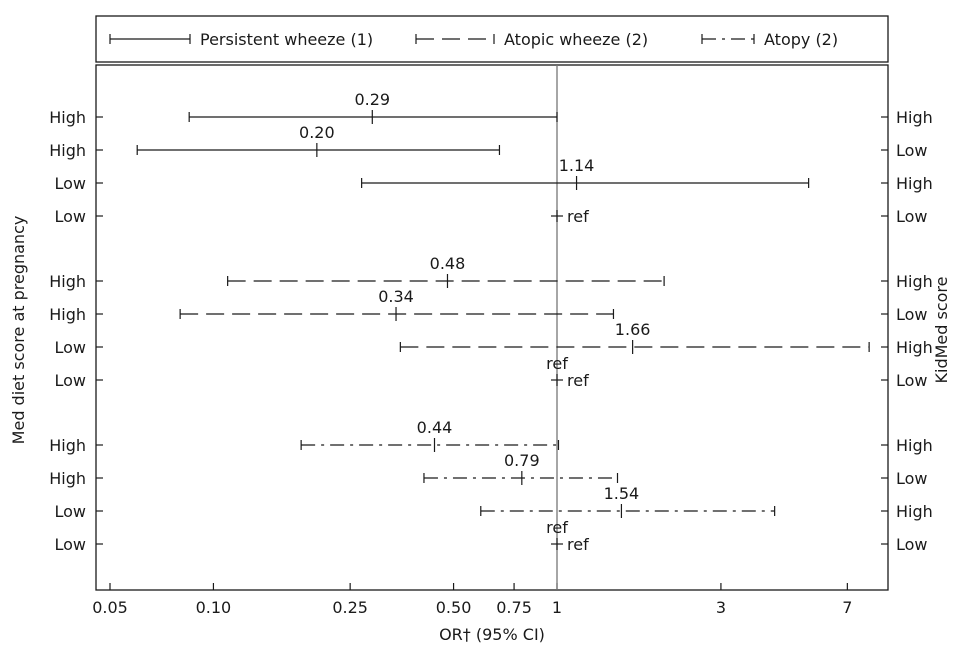 The width and height of the screenshot is (967, 647). I want to click on table-row: Low High 1.14, so click(493, 174).